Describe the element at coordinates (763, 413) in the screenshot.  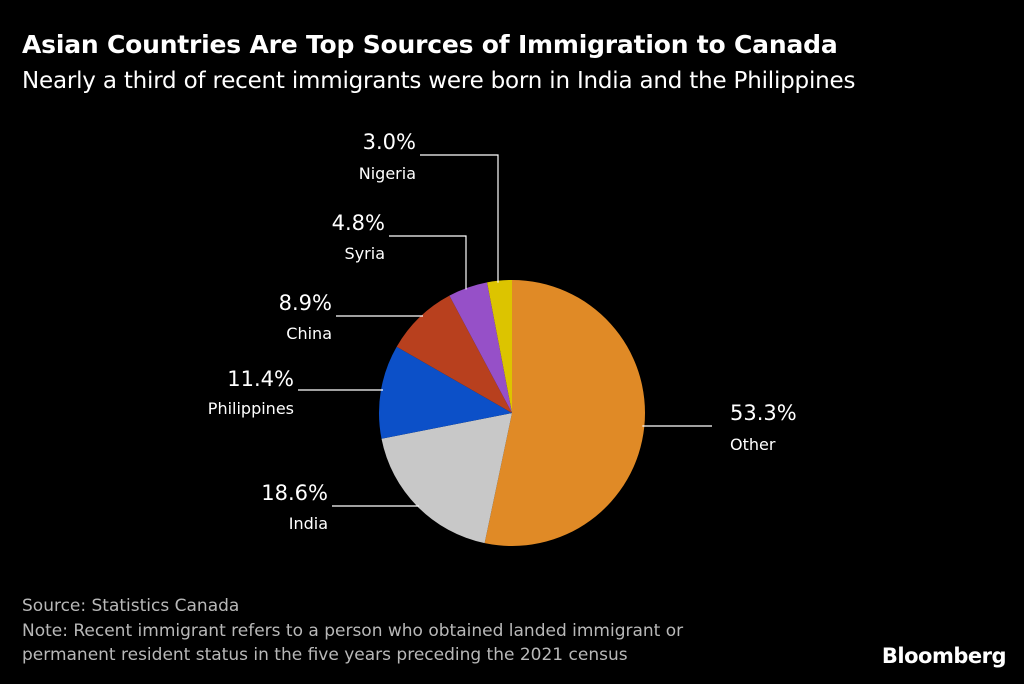
I see `value-label-other: 53.3%` at that location.